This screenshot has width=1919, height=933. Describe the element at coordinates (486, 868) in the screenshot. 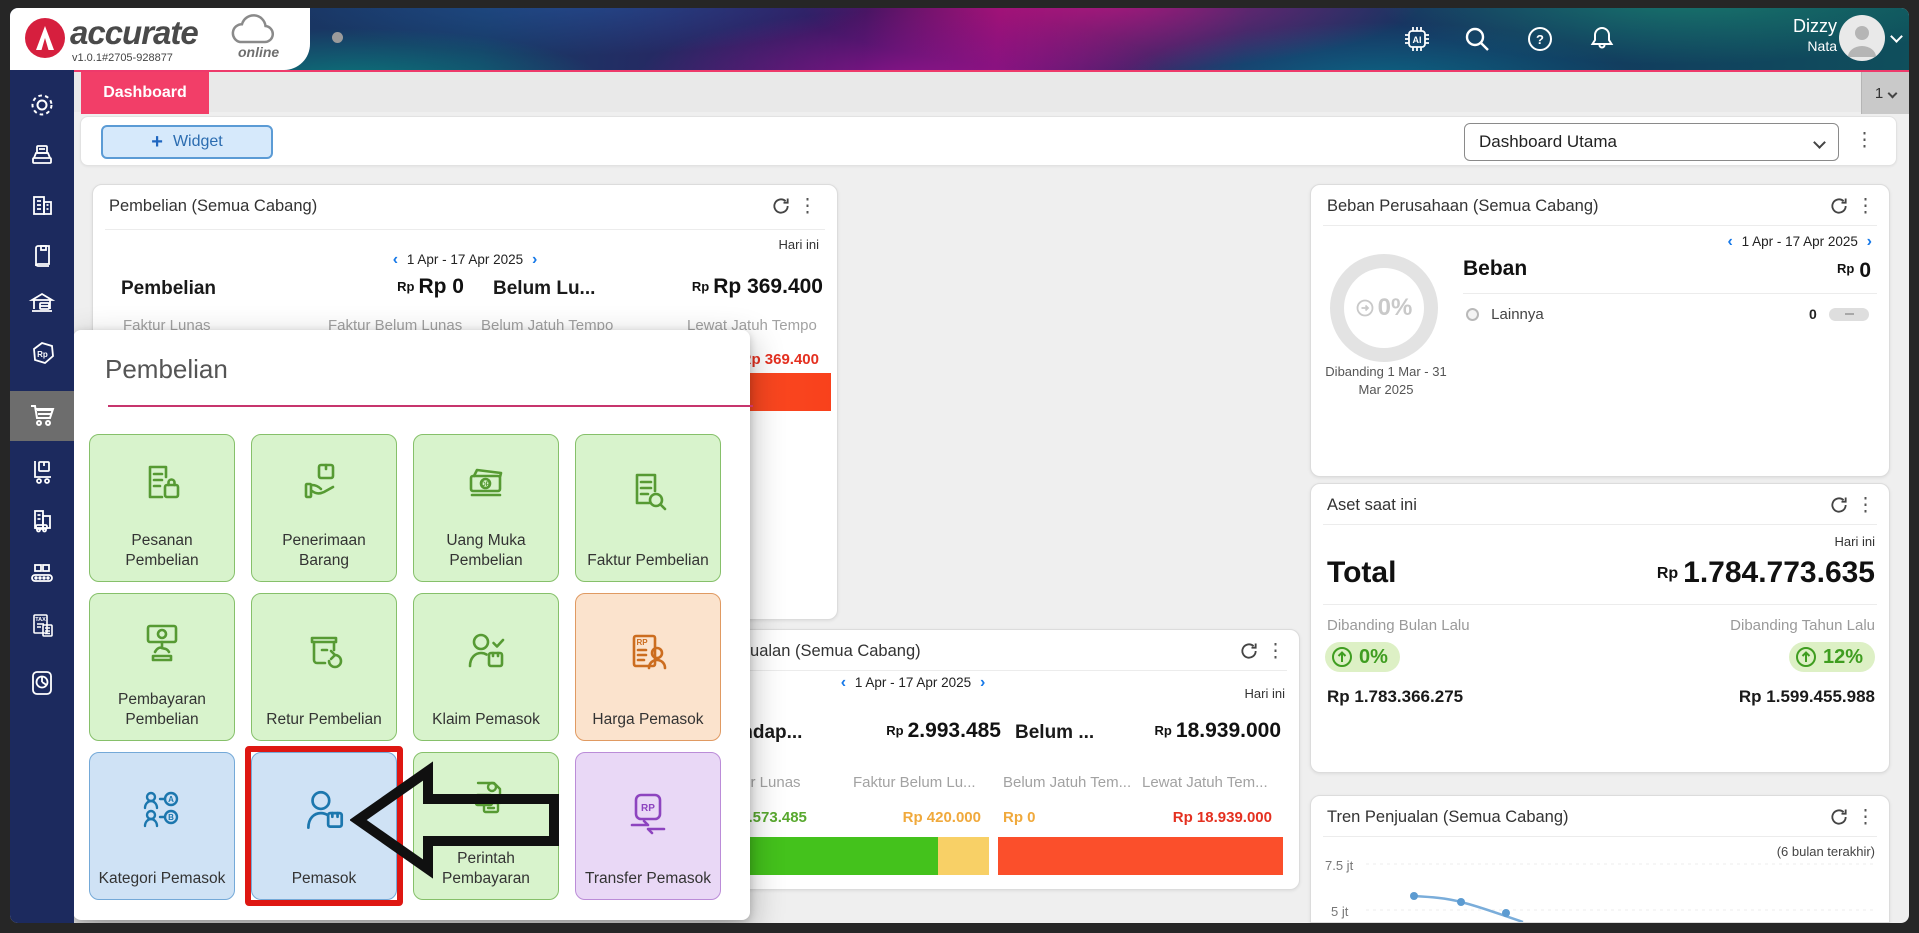

I see `menu-tile-label: Perintah Pembayaran` at that location.